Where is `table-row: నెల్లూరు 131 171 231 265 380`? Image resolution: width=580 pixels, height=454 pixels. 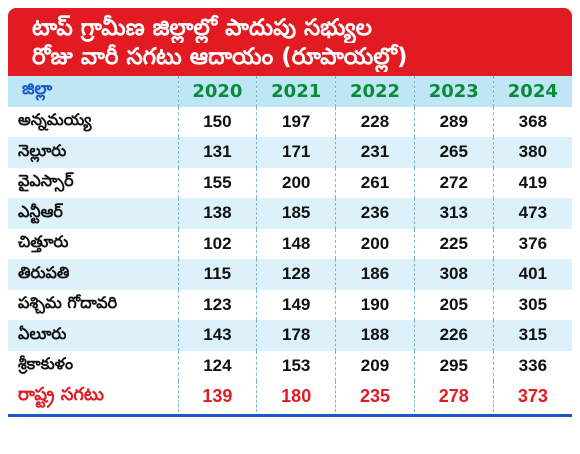 table-row: నెల్లూరు 131 171 231 265 380 is located at coordinates (290, 152).